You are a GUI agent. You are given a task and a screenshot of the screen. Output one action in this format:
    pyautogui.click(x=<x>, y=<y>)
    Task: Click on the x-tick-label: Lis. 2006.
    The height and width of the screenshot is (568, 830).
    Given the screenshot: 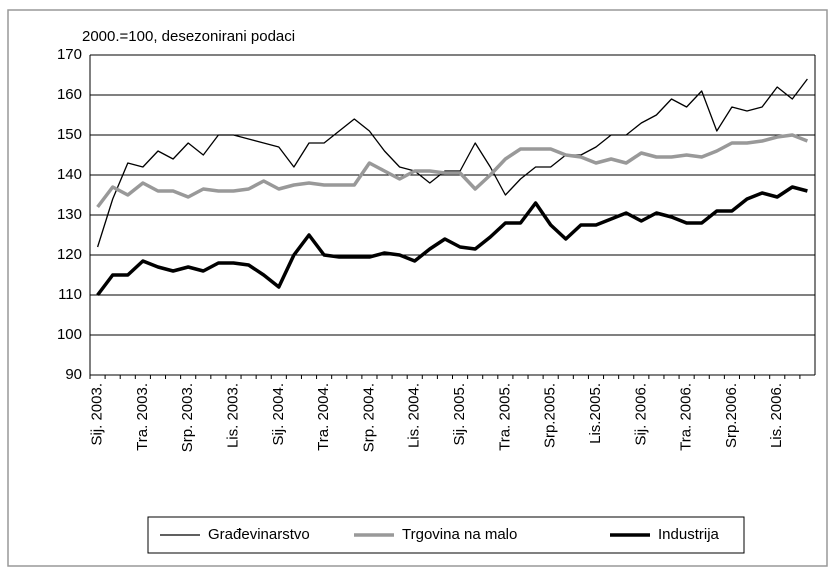 What is the action you would take?
    pyautogui.click(x=776, y=415)
    